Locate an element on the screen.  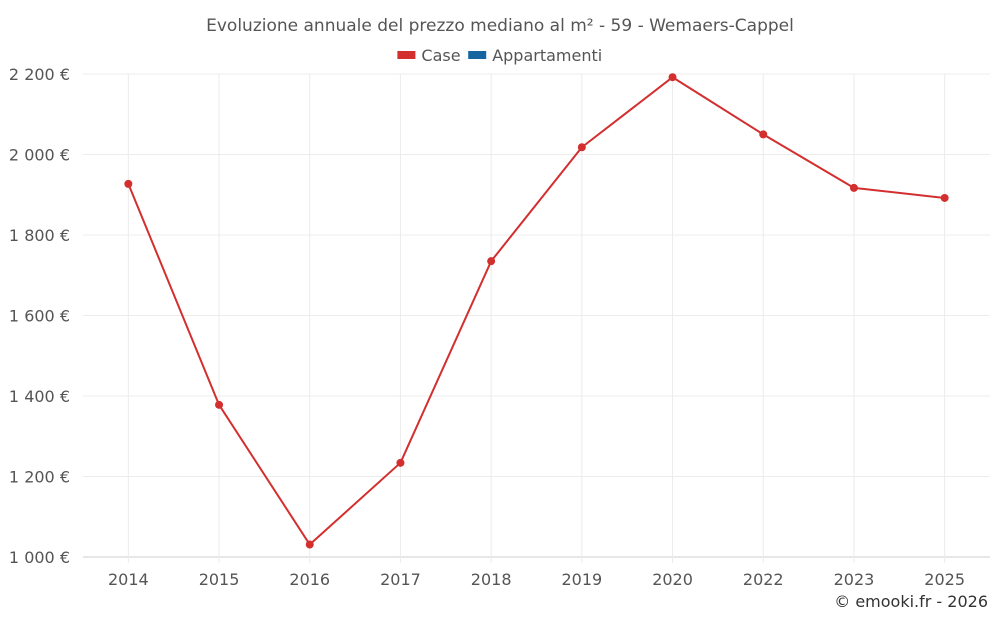
legend: Case Appartamenti is located at coordinates (499, 55).